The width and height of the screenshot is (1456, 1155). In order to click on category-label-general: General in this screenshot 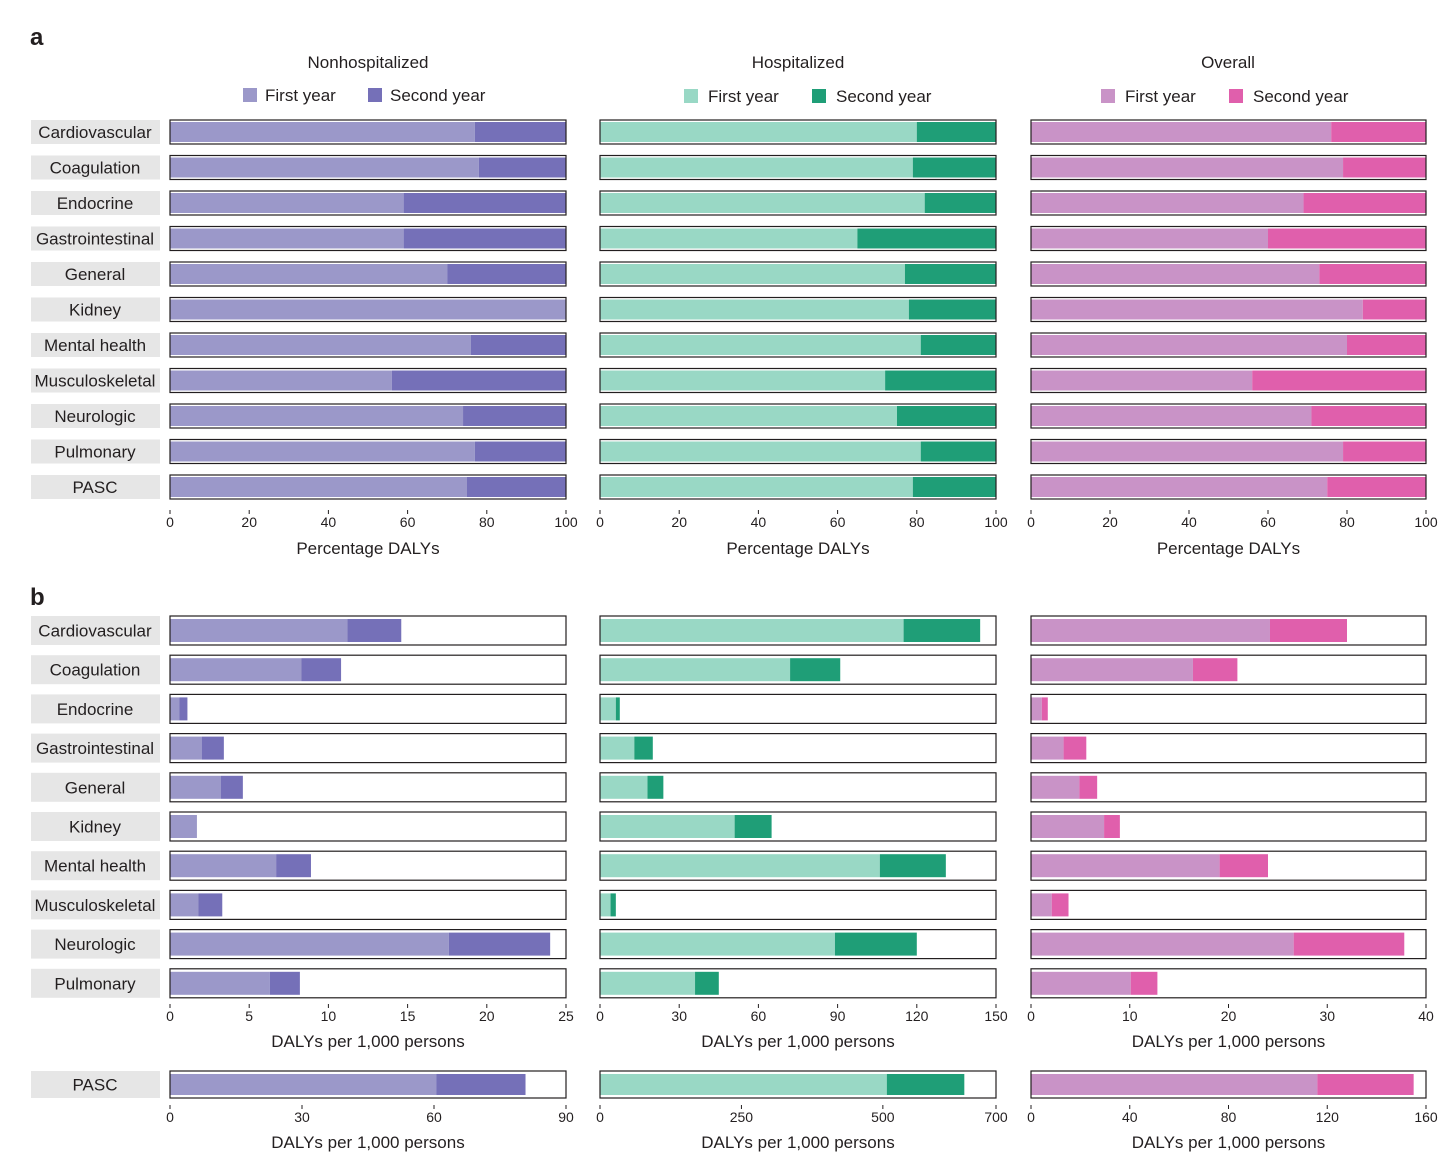, I will do `click(95, 274)`.